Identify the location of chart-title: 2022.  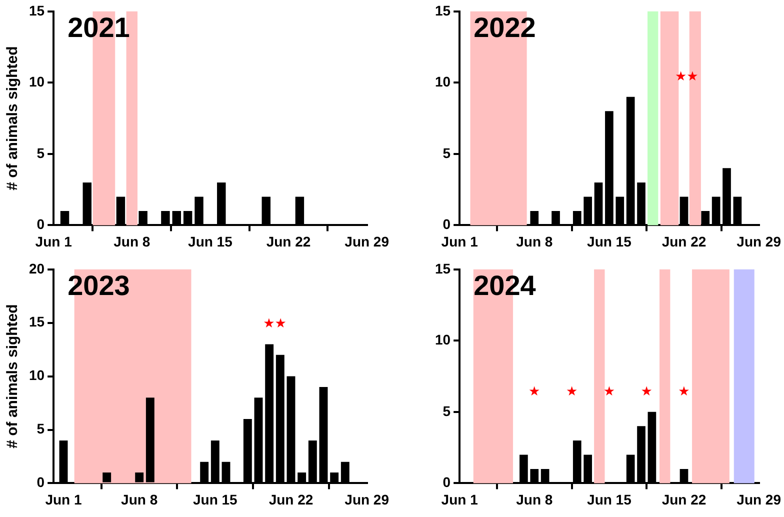
(505, 28).